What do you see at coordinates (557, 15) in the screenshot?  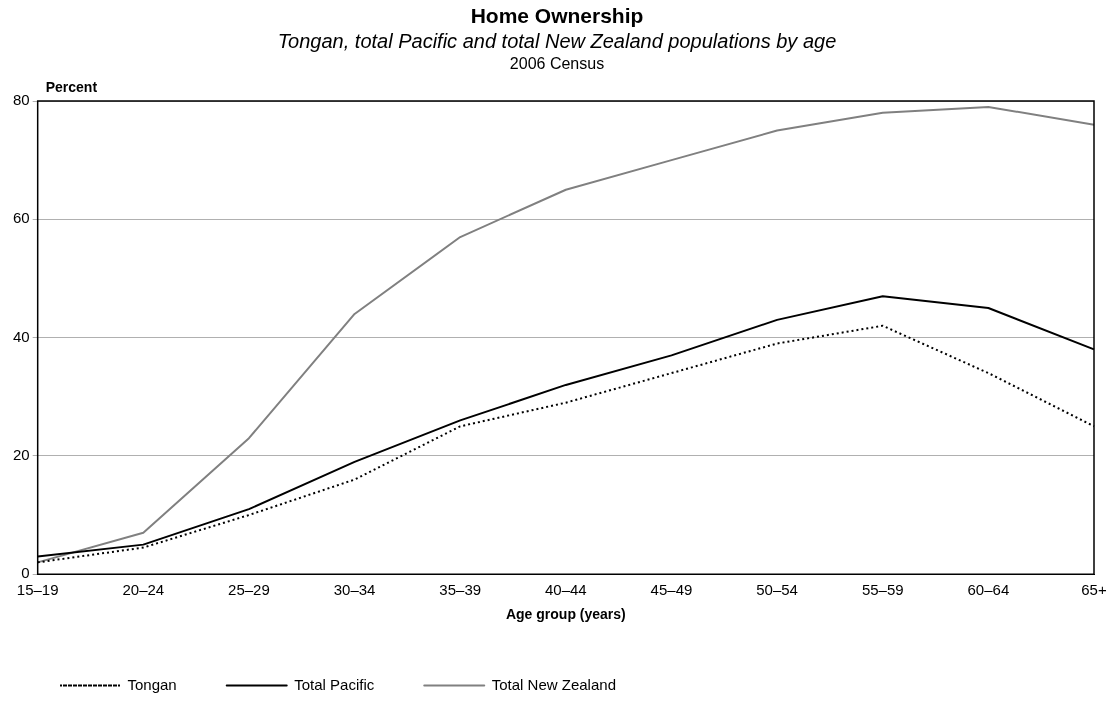 I see `chart-title: Home Ownership` at bounding box center [557, 15].